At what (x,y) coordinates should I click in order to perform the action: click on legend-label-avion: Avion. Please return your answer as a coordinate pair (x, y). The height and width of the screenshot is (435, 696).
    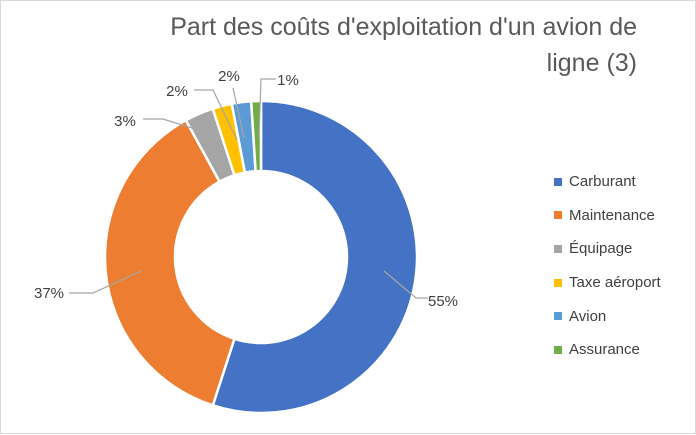
    Looking at the image, I should click on (588, 316).